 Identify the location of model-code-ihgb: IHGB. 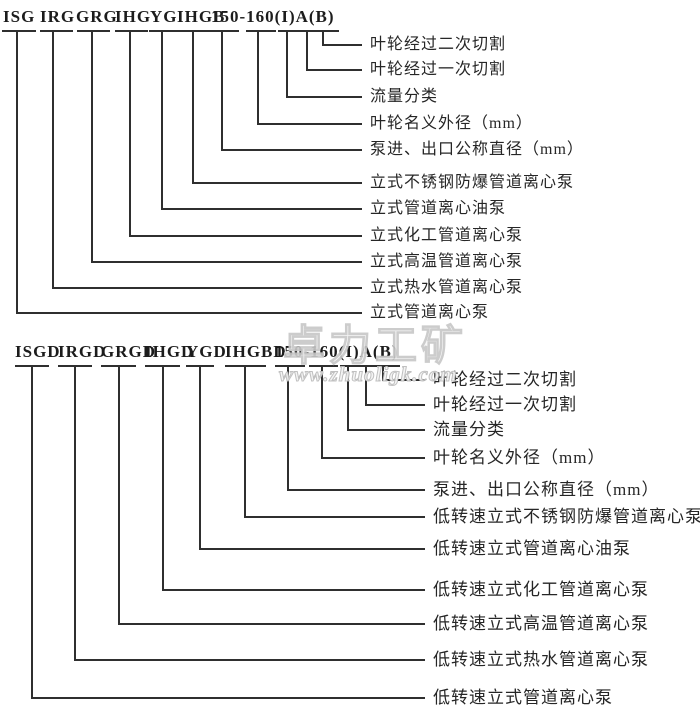
(201, 16).